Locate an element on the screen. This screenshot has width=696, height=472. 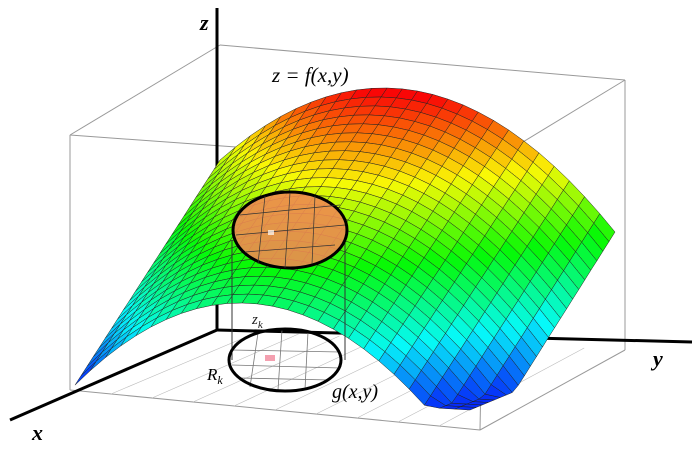
projection-label: g(x,y) is located at coordinates (355, 392).